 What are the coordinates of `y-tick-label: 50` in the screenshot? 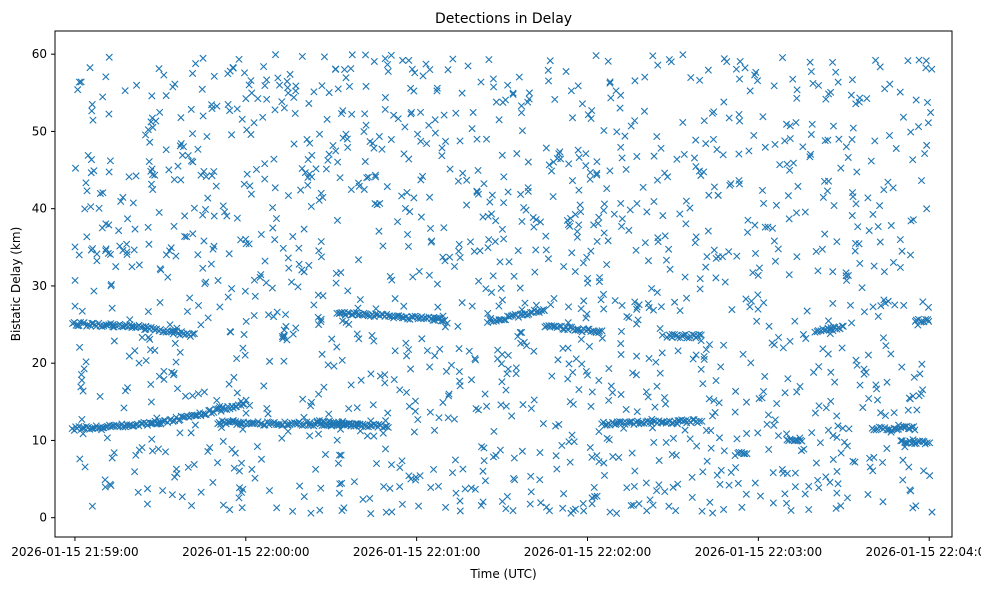 It's located at (39, 131).